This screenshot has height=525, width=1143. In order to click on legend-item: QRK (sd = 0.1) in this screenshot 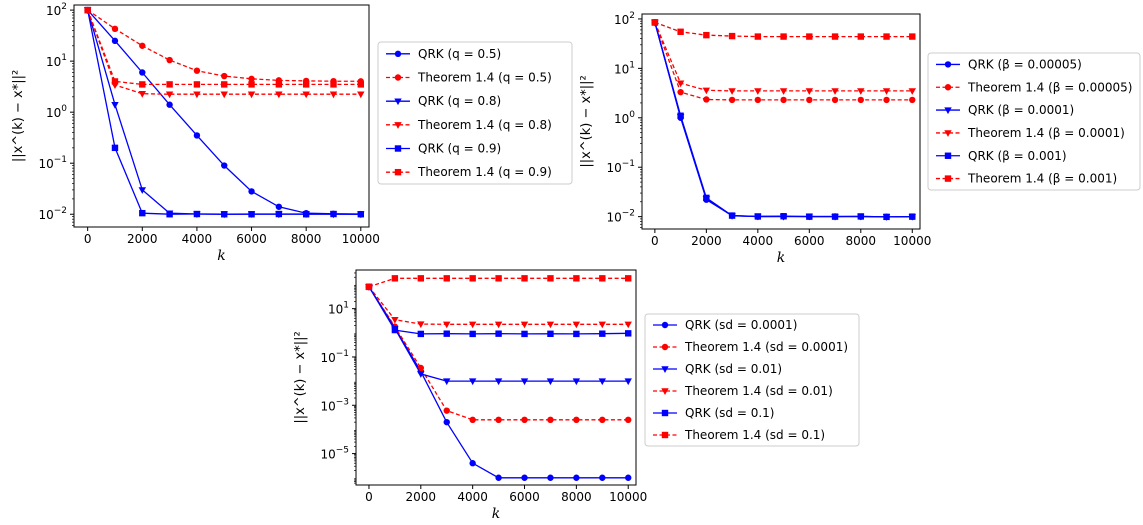, I will do `click(713, 413)`.